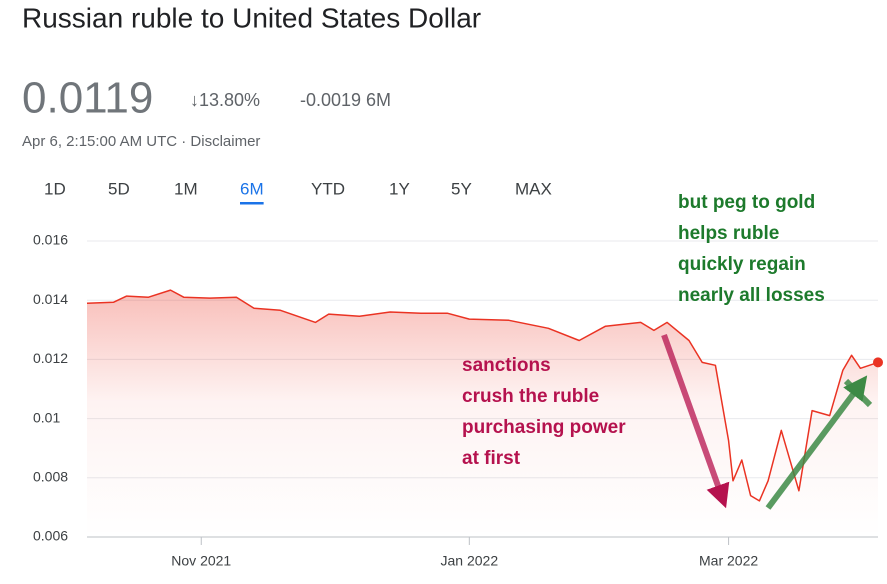 The width and height of the screenshot is (887, 584). Describe the element at coordinates (50, 536) in the screenshot. I see `y-tick-label: 0.006` at that location.